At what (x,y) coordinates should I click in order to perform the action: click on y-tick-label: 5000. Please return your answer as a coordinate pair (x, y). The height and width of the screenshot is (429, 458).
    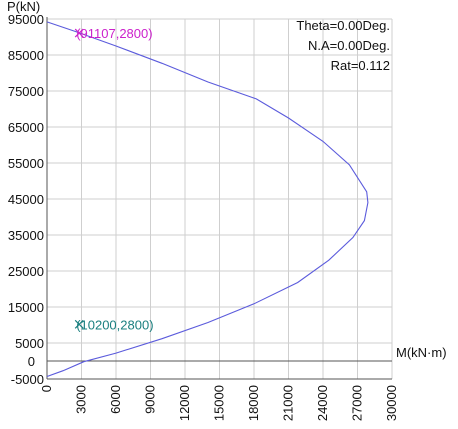
    Looking at the image, I should click on (29, 343).